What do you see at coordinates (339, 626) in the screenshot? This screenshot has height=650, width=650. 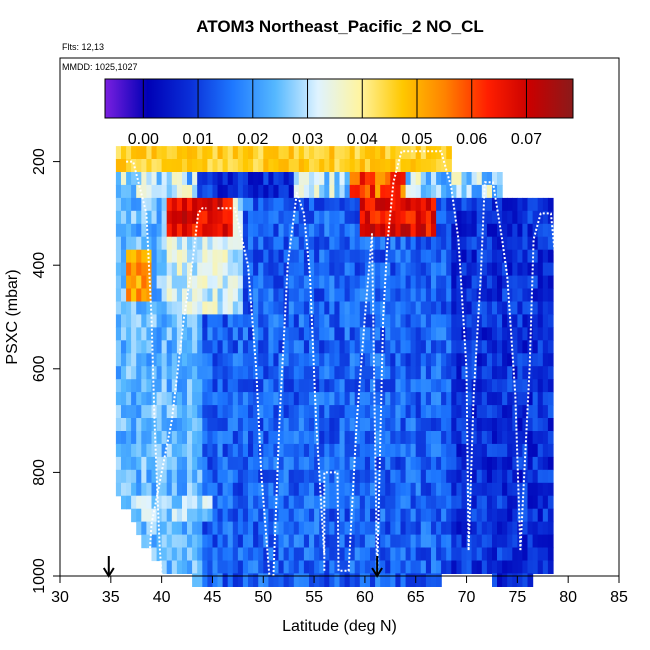 I see `x-axis-label: Latitude (deg N)` at bounding box center [339, 626].